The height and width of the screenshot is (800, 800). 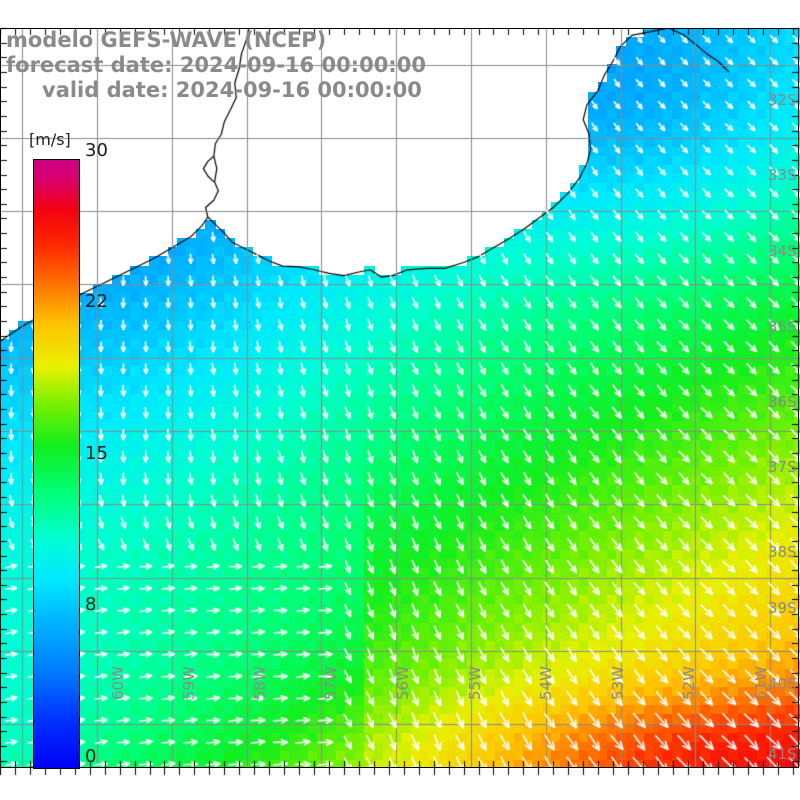 I want to click on colorbar, so click(x=56, y=464).